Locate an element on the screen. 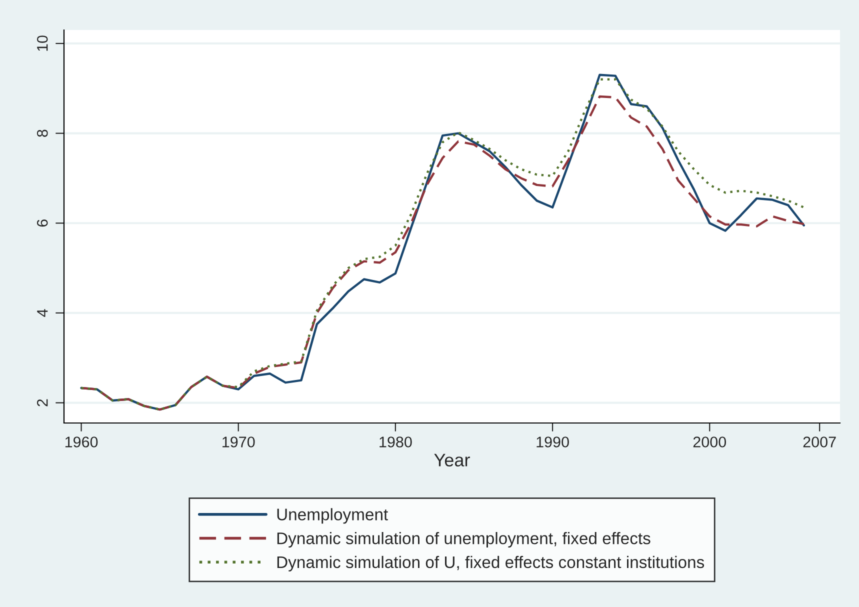  x-tick-label: 1990 is located at coordinates (552, 442).